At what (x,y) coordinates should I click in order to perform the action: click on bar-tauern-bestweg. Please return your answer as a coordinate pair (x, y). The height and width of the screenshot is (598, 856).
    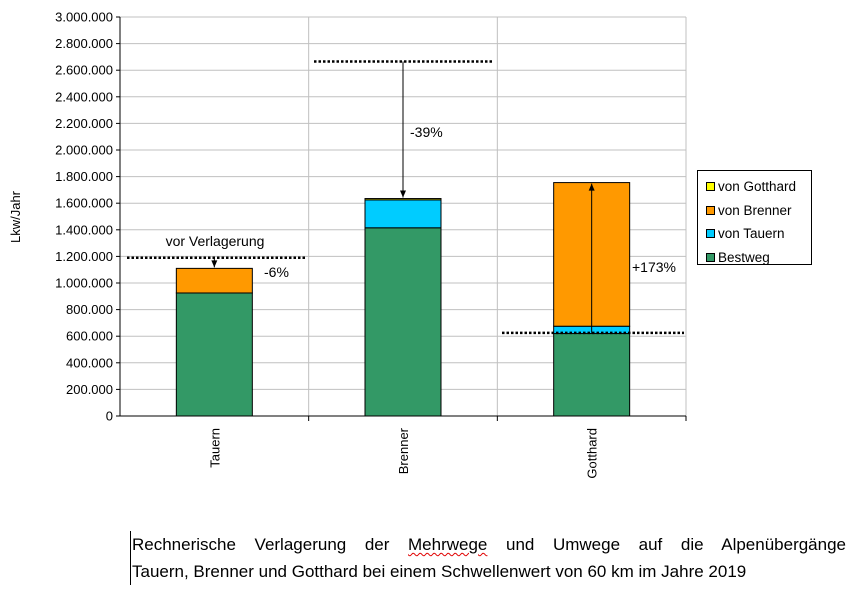
    Looking at the image, I should click on (214, 354).